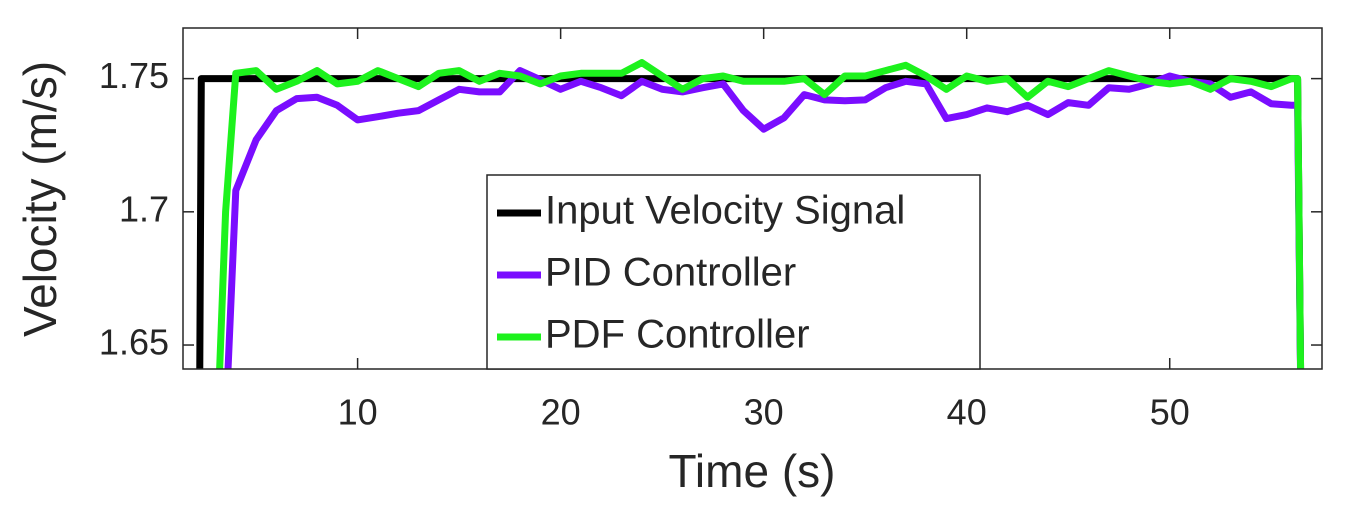 This screenshot has height=510, width=1346. Describe the element at coordinates (967, 412) in the screenshot. I see `x-tick-label: 40` at that location.